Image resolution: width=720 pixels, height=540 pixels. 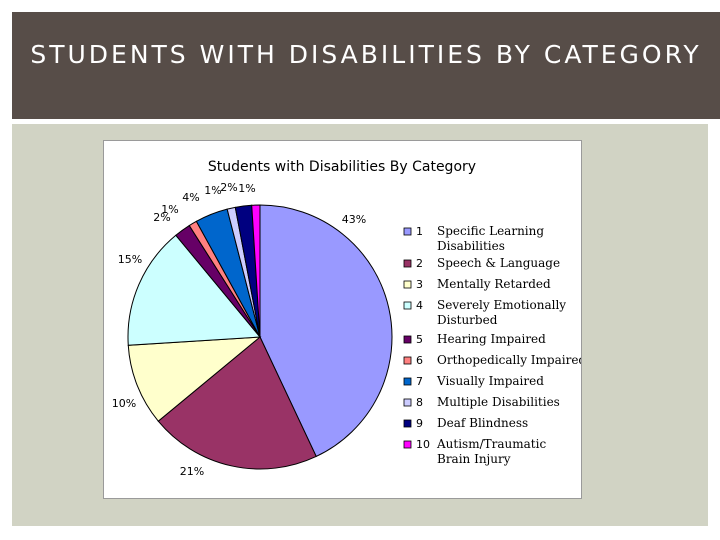 I want to click on legend-number-1: 1, so click(x=419, y=231).